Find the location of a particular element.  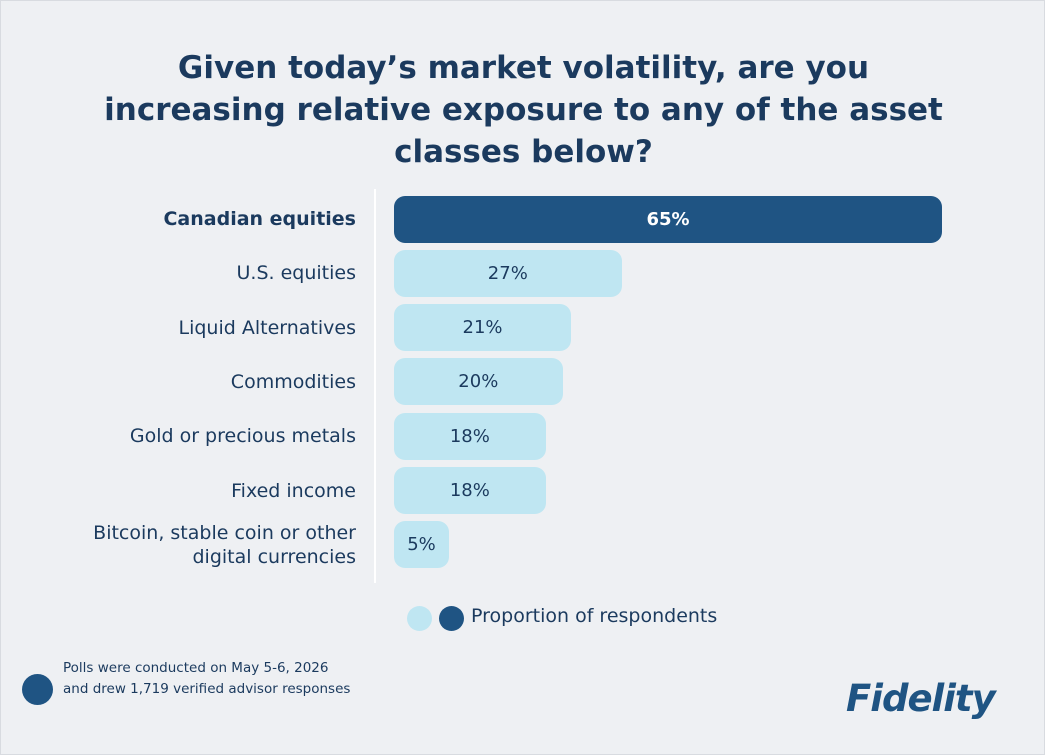

bar: 27% is located at coordinates (508, 273).